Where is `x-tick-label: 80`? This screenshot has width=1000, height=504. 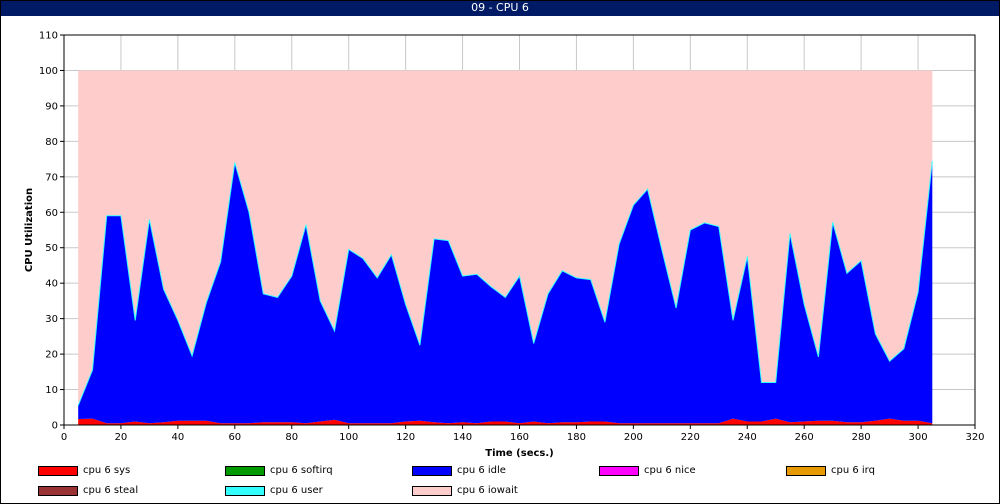
x-tick-label: 80 is located at coordinates (291, 437).